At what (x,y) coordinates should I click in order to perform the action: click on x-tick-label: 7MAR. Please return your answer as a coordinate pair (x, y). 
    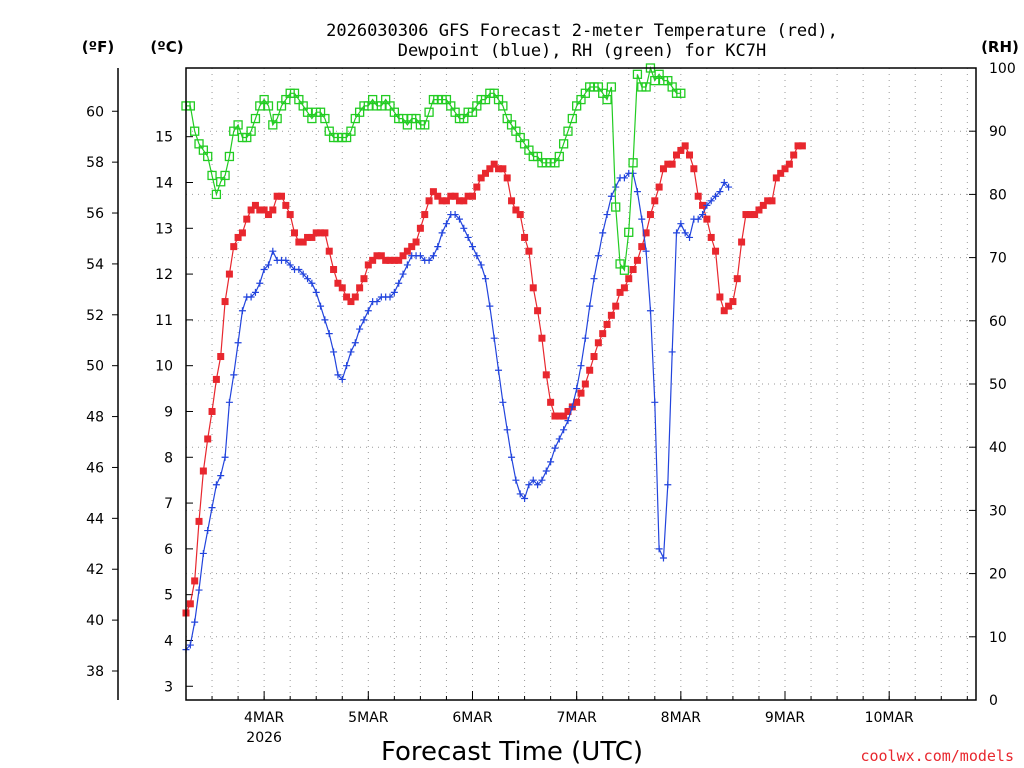
    Looking at the image, I should click on (577, 718).